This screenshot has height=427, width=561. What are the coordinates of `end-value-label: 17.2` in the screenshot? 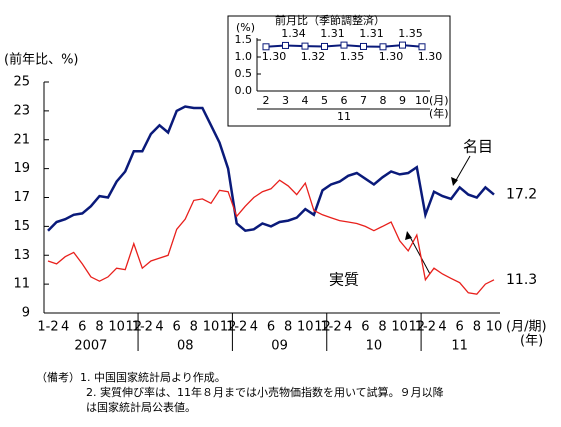 It's located at (521, 195).